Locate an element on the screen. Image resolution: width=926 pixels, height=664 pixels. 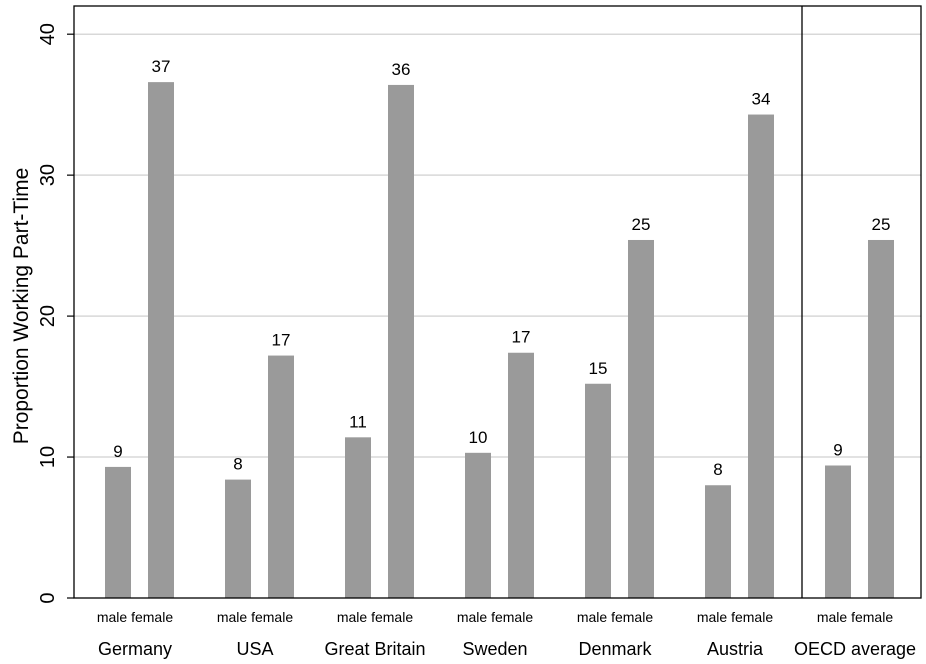
y-axis-title: Proportion Working Part-Time is located at coordinates (21, 306).